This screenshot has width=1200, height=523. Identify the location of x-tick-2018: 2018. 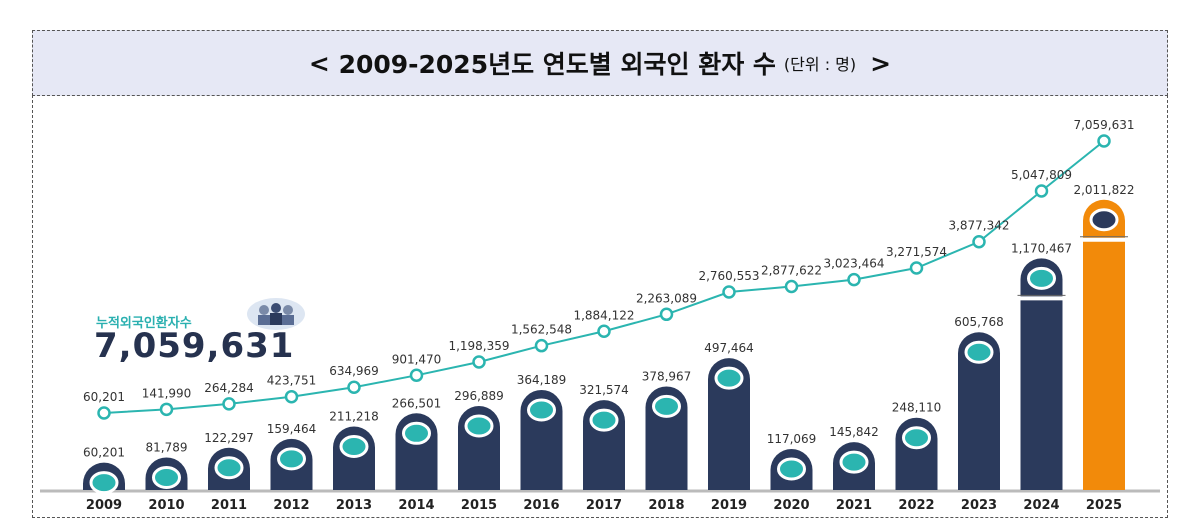
(666, 505).